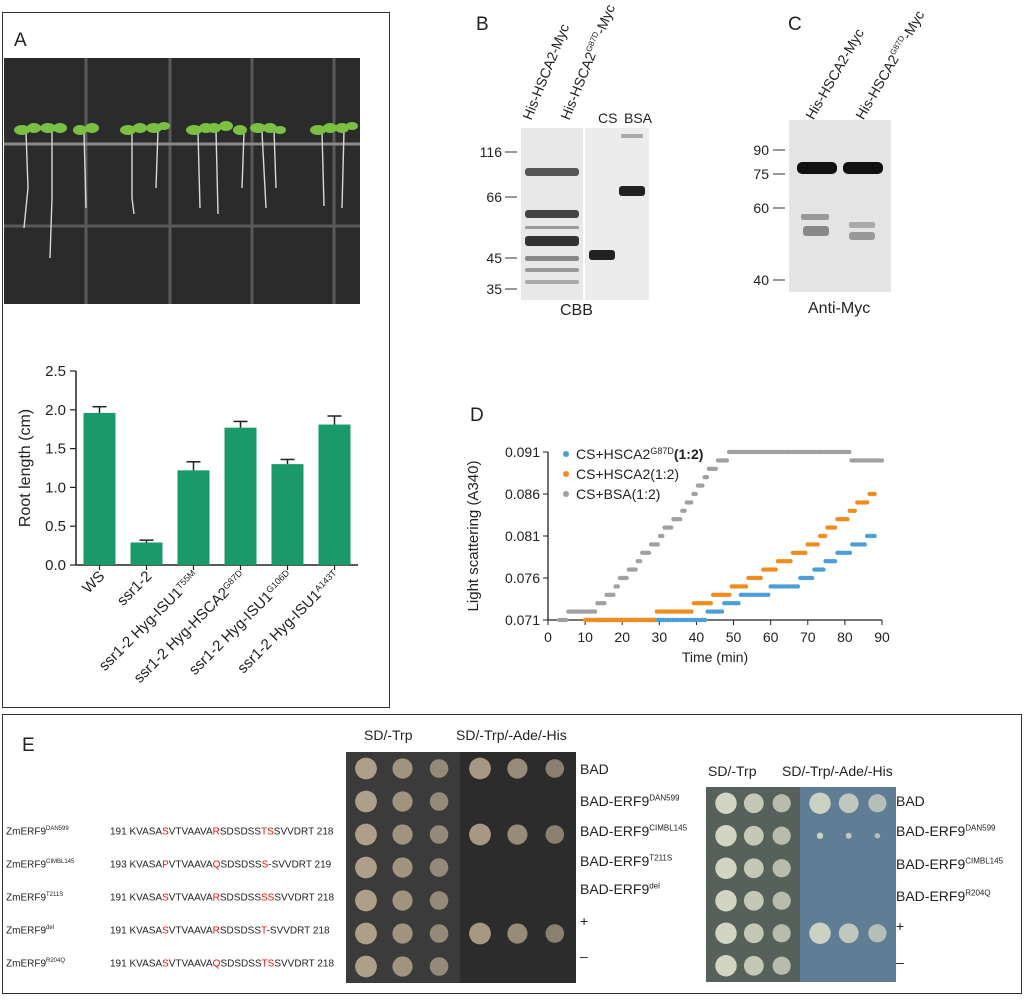 This screenshot has width=1024, height=1003. What do you see at coordinates (57, 829) in the screenshot?
I see `sequence-name-sup: DAN599` at bounding box center [57, 829].